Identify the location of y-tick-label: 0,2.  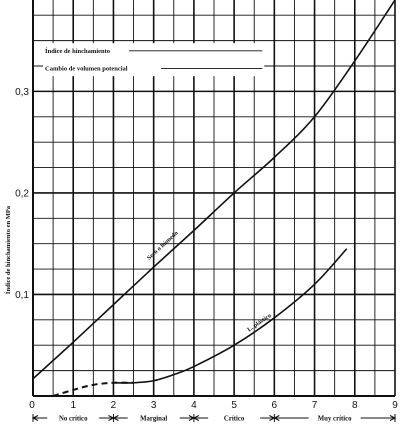
(22, 193).